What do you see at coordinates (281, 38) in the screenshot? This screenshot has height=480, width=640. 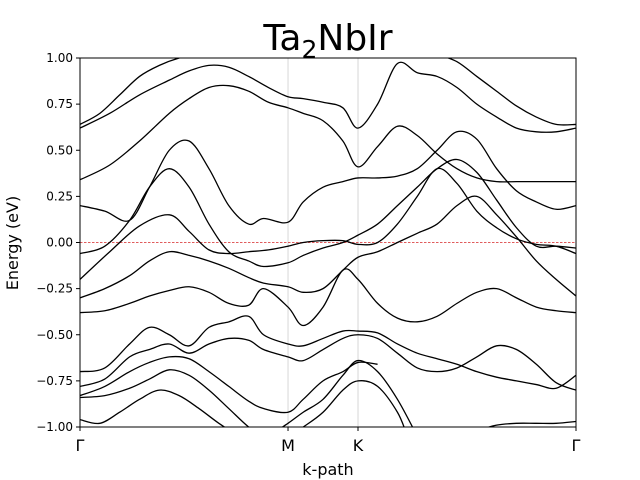 I see `chart-title-main: Ta` at bounding box center [281, 38].